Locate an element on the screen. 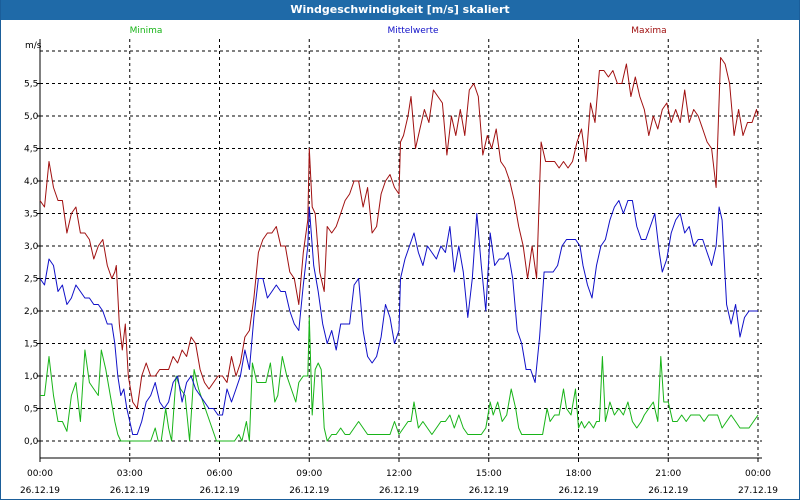  legend-minima: Minima is located at coordinates (146, 31).